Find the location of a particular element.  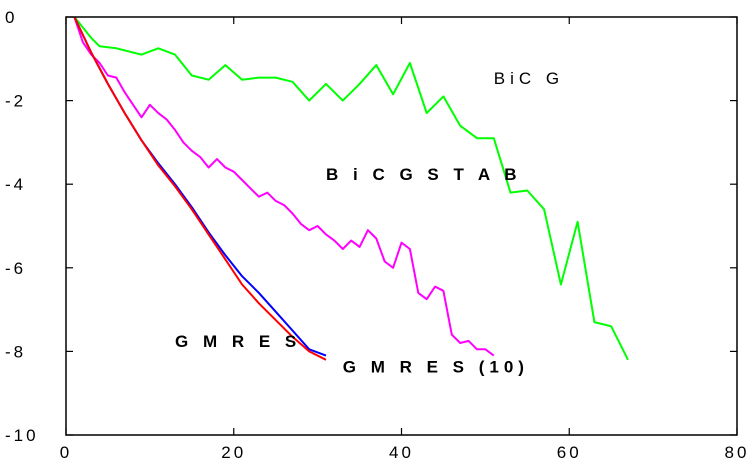

x-tick-label: 60 is located at coordinates (569, 452).